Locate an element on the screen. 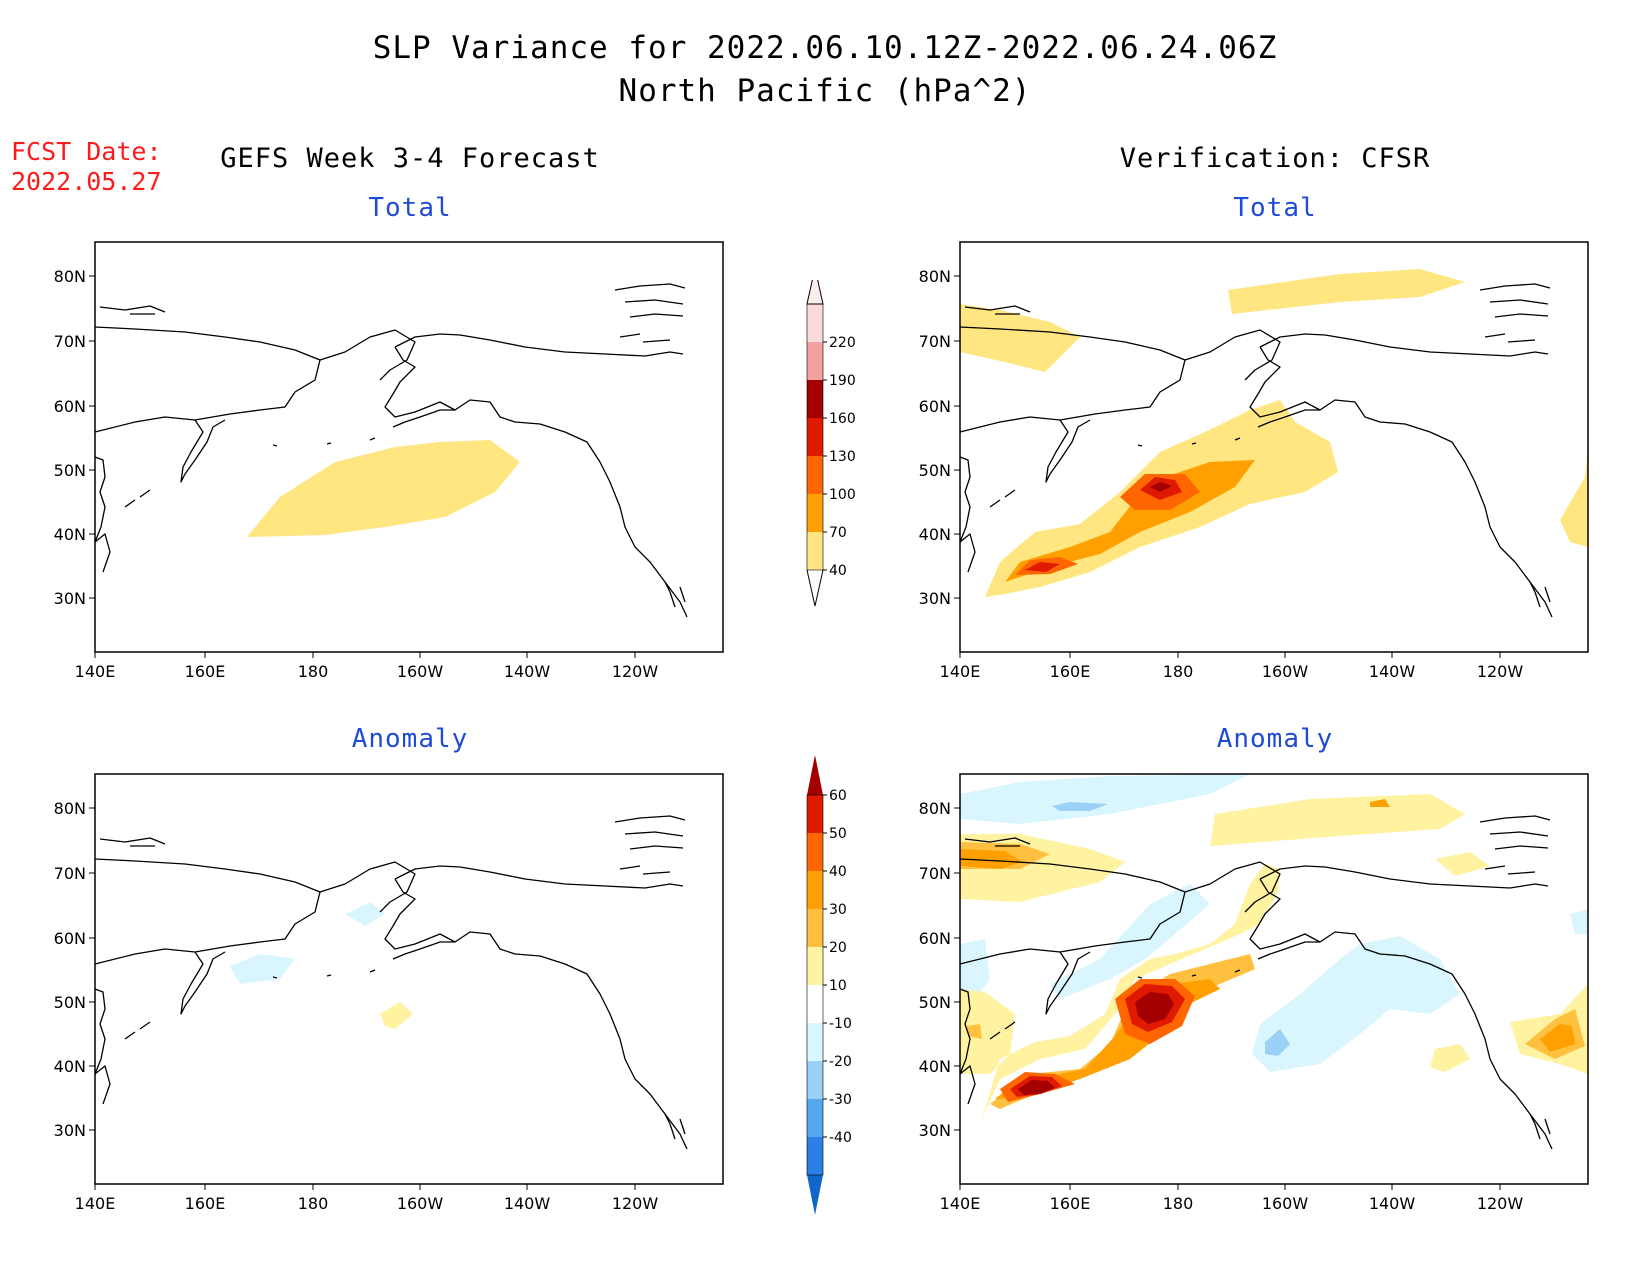 This screenshot has height=1275, width=1650. left-column-title: GEFS Week 3-4 Forecast is located at coordinates (410, 158).